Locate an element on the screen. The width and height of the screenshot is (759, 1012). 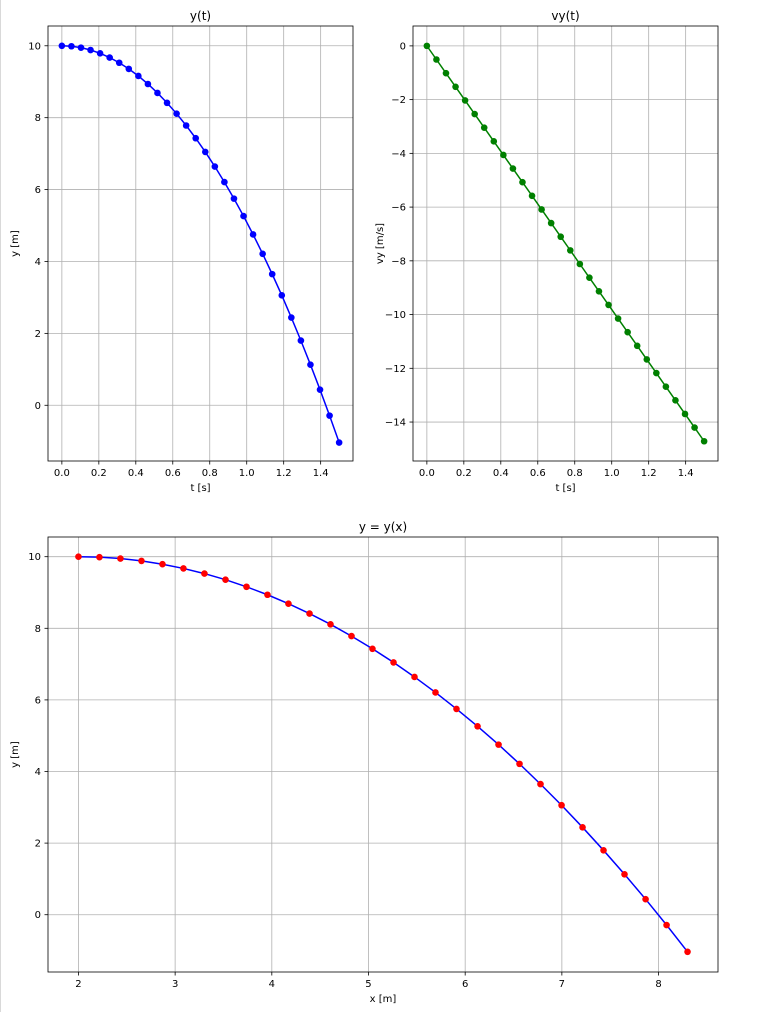
x-axis-label: x [m] is located at coordinates (383, 999).